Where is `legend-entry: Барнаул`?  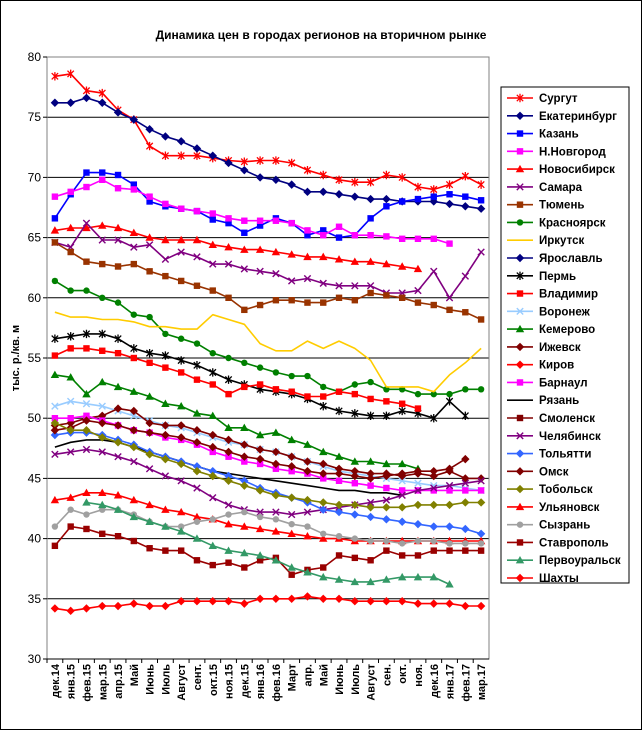
legend-entry: Барнаул is located at coordinates (547, 383).